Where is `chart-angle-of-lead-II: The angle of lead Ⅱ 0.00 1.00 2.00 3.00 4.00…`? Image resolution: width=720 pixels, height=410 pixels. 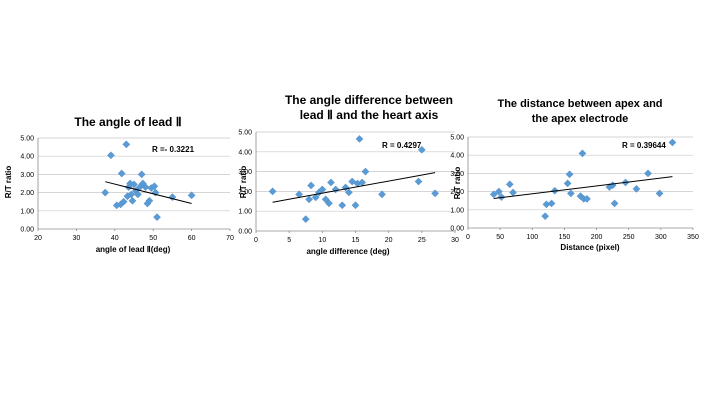
chart-angle-of-lead-II: The angle of lead Ⅱ 0.00 1.00 2.00 3.00 4.00… is located at coordinates (119, 184).